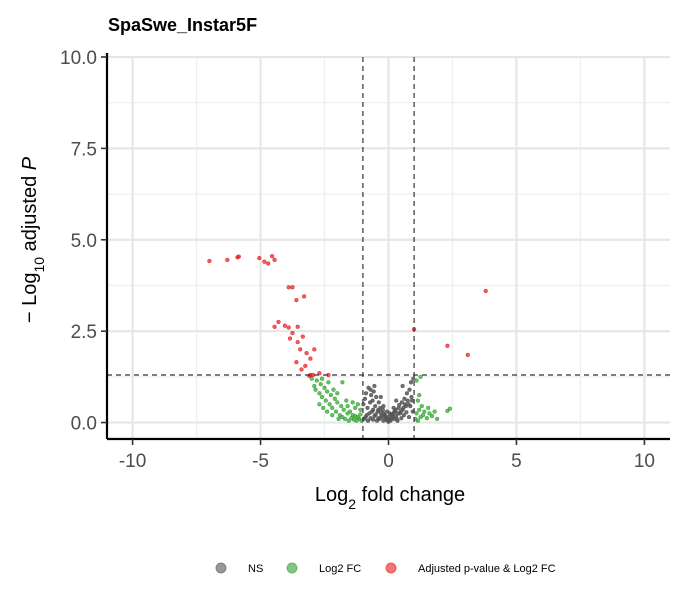 The image size is (687, 609). What do you see at coordinates (410, 495) in the screenshot?
I see `x-axis-title-rest: fold change` at bounding box center [410, 495].